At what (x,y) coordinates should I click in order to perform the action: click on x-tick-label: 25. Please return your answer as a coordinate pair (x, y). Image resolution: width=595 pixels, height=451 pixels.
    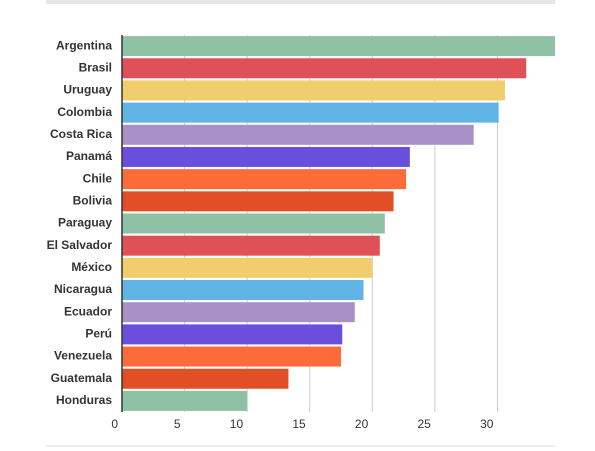
    Looking at the image, I should click on (425, 424).